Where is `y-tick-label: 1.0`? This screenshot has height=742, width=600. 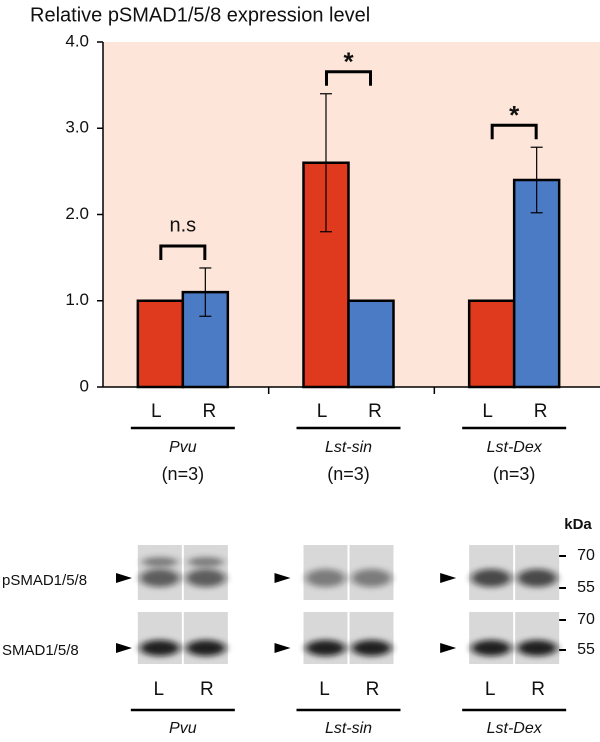
y-tick-label: 1.0 is located at coordinates (77, 299).